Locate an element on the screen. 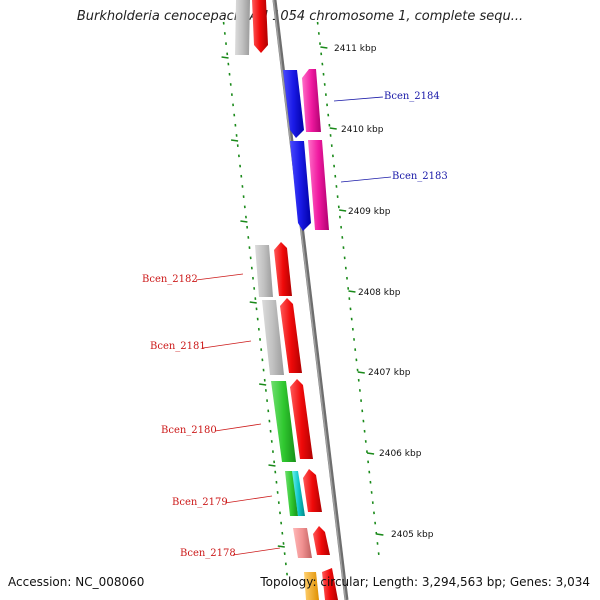 The height and width of the screenshot is (600, 600). gene-red-bottom is located at coordinates (330, 584).